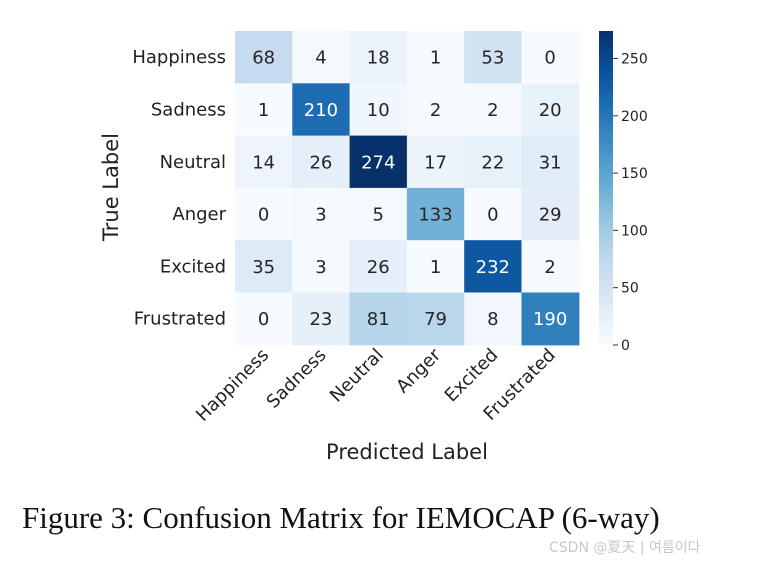  What do you see at coordinates (418, 370) in the screenshot?
I see `x-tick-label: Anger` at bounding box center [418, 370].